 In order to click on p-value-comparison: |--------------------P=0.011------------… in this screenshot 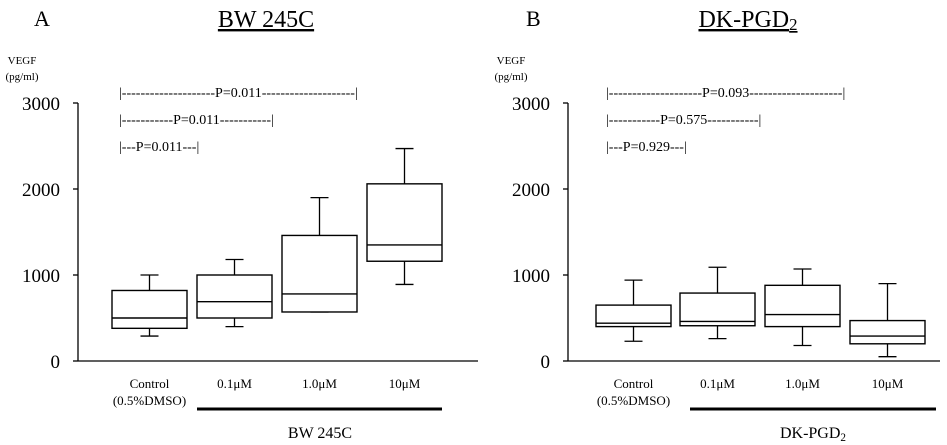, I will do `click(238, 93)`.